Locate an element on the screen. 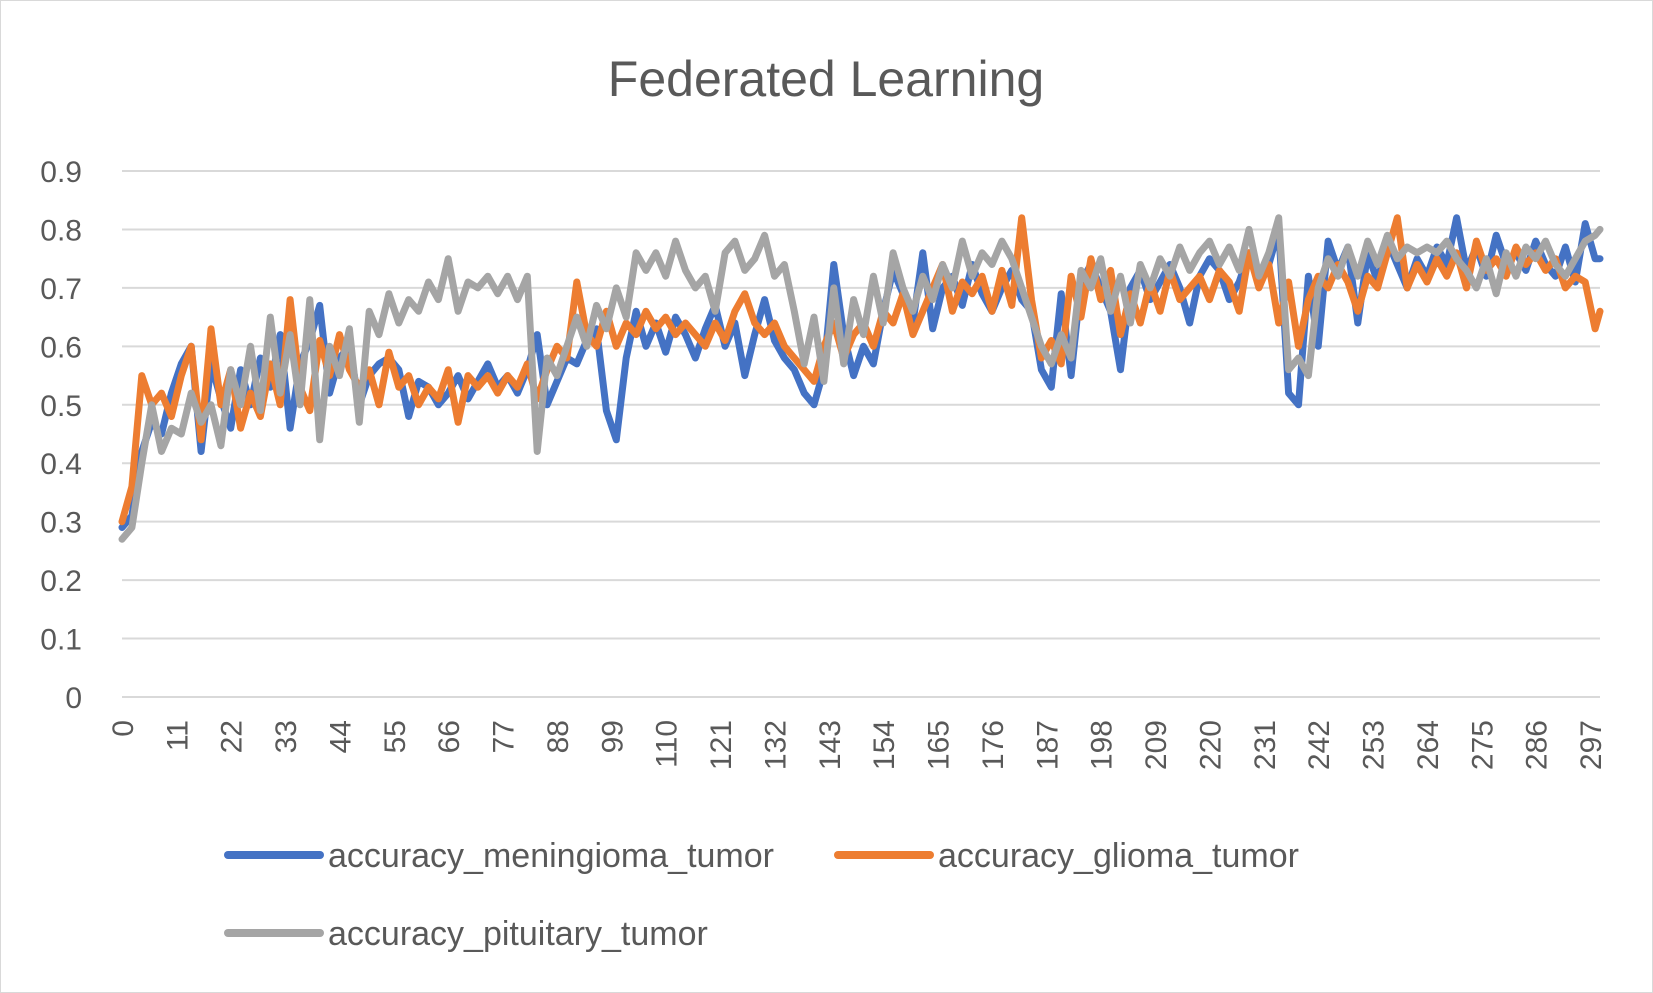  y-axis-ticks: 0 0.1 0.2 0.3 0.4 0.5 0.6 0.7 0.8 0.9 is located at coordinates (61, 435).